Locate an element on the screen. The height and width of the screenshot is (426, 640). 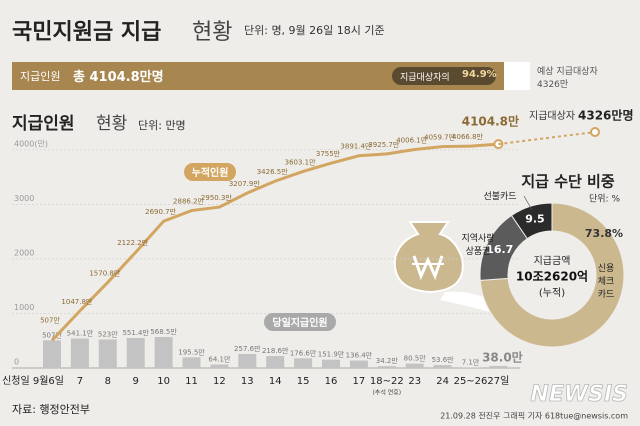
x-tick-label: 17 is located at coordinates (359, 381).